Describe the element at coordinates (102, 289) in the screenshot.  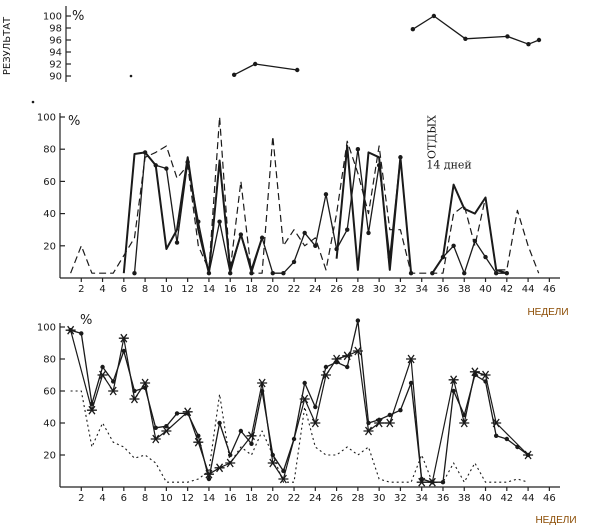
I see `x-tick-label: 4` at that location.